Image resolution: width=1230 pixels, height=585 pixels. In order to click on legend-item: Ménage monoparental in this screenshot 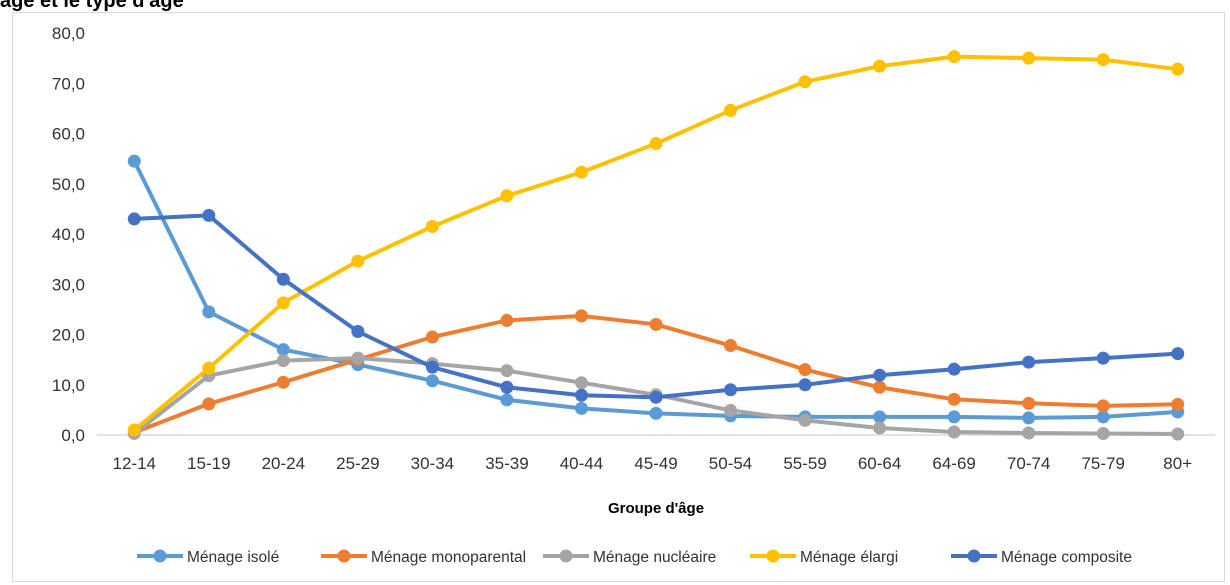, I will do `click(423, 557)`.